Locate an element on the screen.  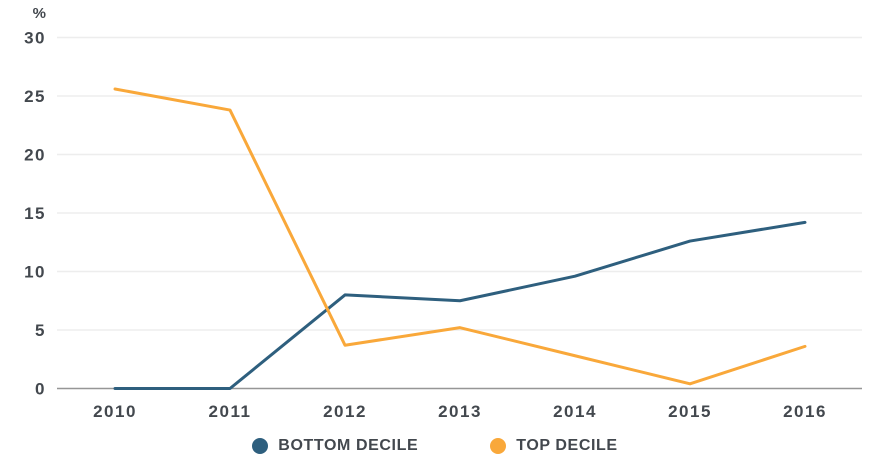
legend-label-bottom-decile: BOTTOM DECILE is located at coordinates (348, 445).